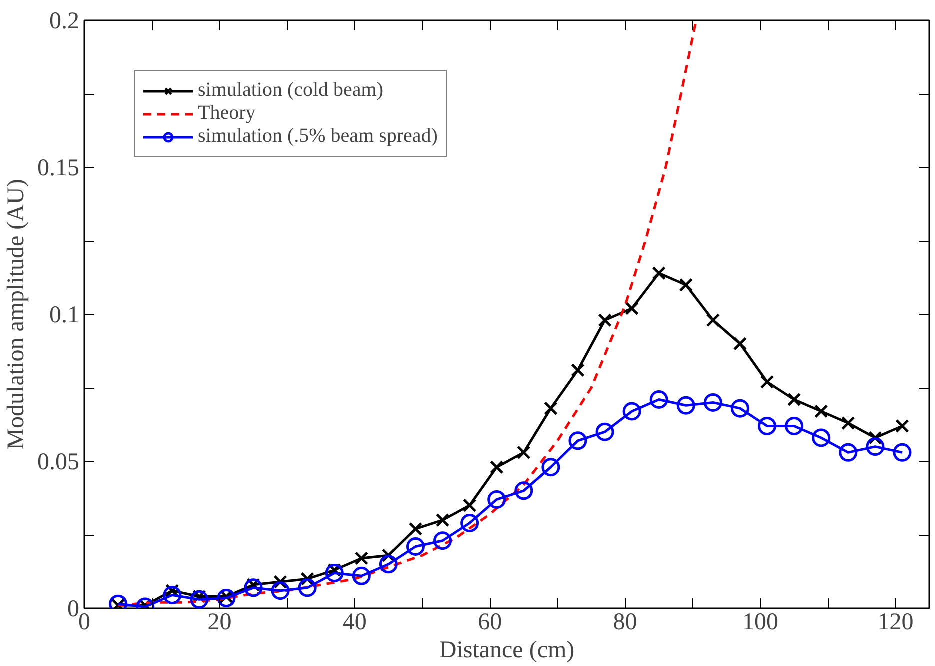  Describe the element at coordinates (59, 169) in the screenshot. I see `y-tick-label: 0.15` at that location.